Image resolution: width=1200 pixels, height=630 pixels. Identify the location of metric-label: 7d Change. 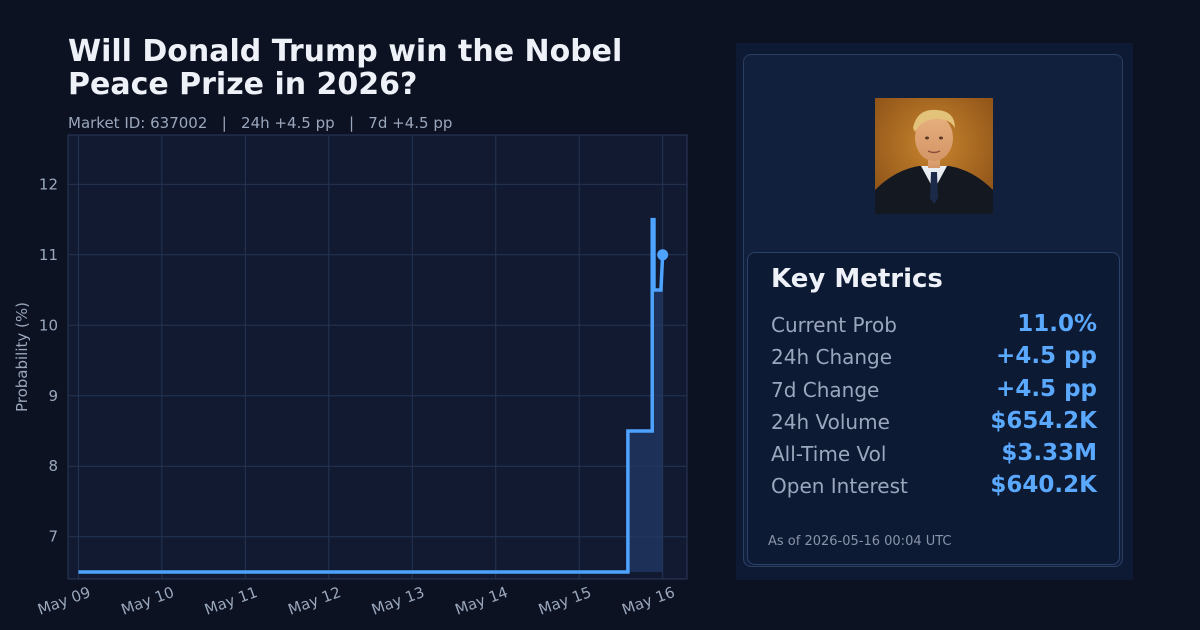
(825, 390).